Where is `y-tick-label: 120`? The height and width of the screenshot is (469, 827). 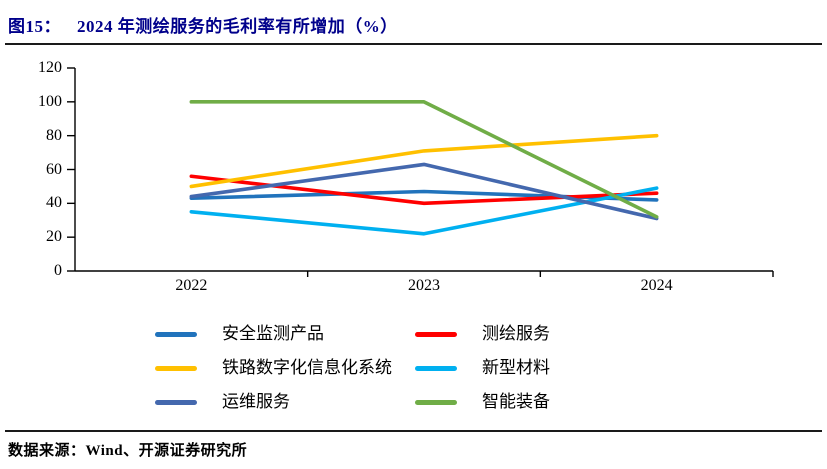 y-tick-label: 120 is located at coordinates (50, 67).